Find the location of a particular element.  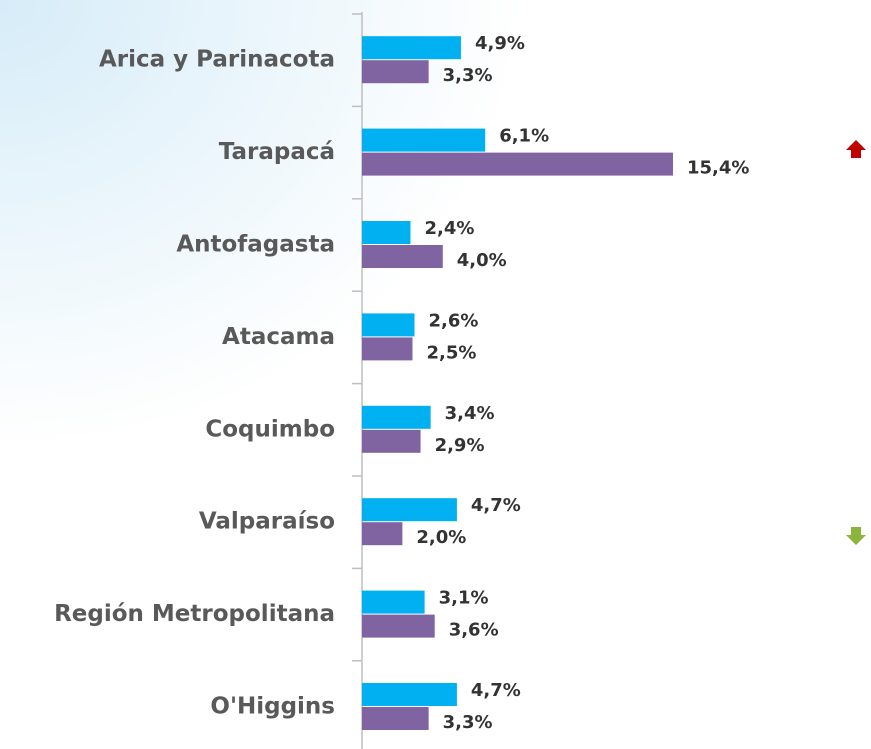

value-label: 3,6% is located at coordinates (474, 630).